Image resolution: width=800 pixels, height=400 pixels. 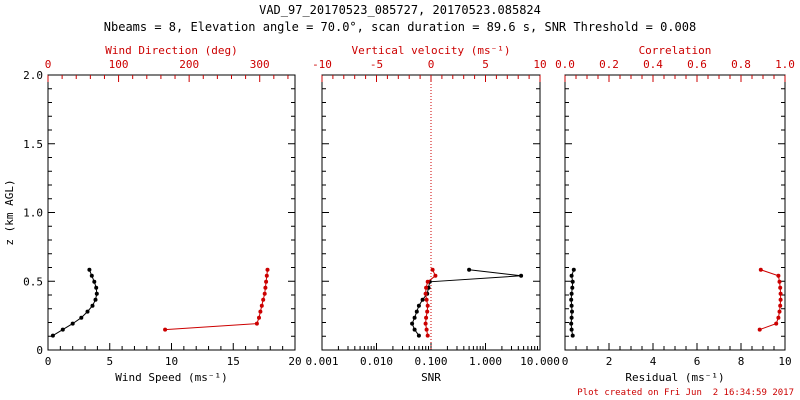 I want to click on series-line-wind_speed, so click(x=75, y=303).